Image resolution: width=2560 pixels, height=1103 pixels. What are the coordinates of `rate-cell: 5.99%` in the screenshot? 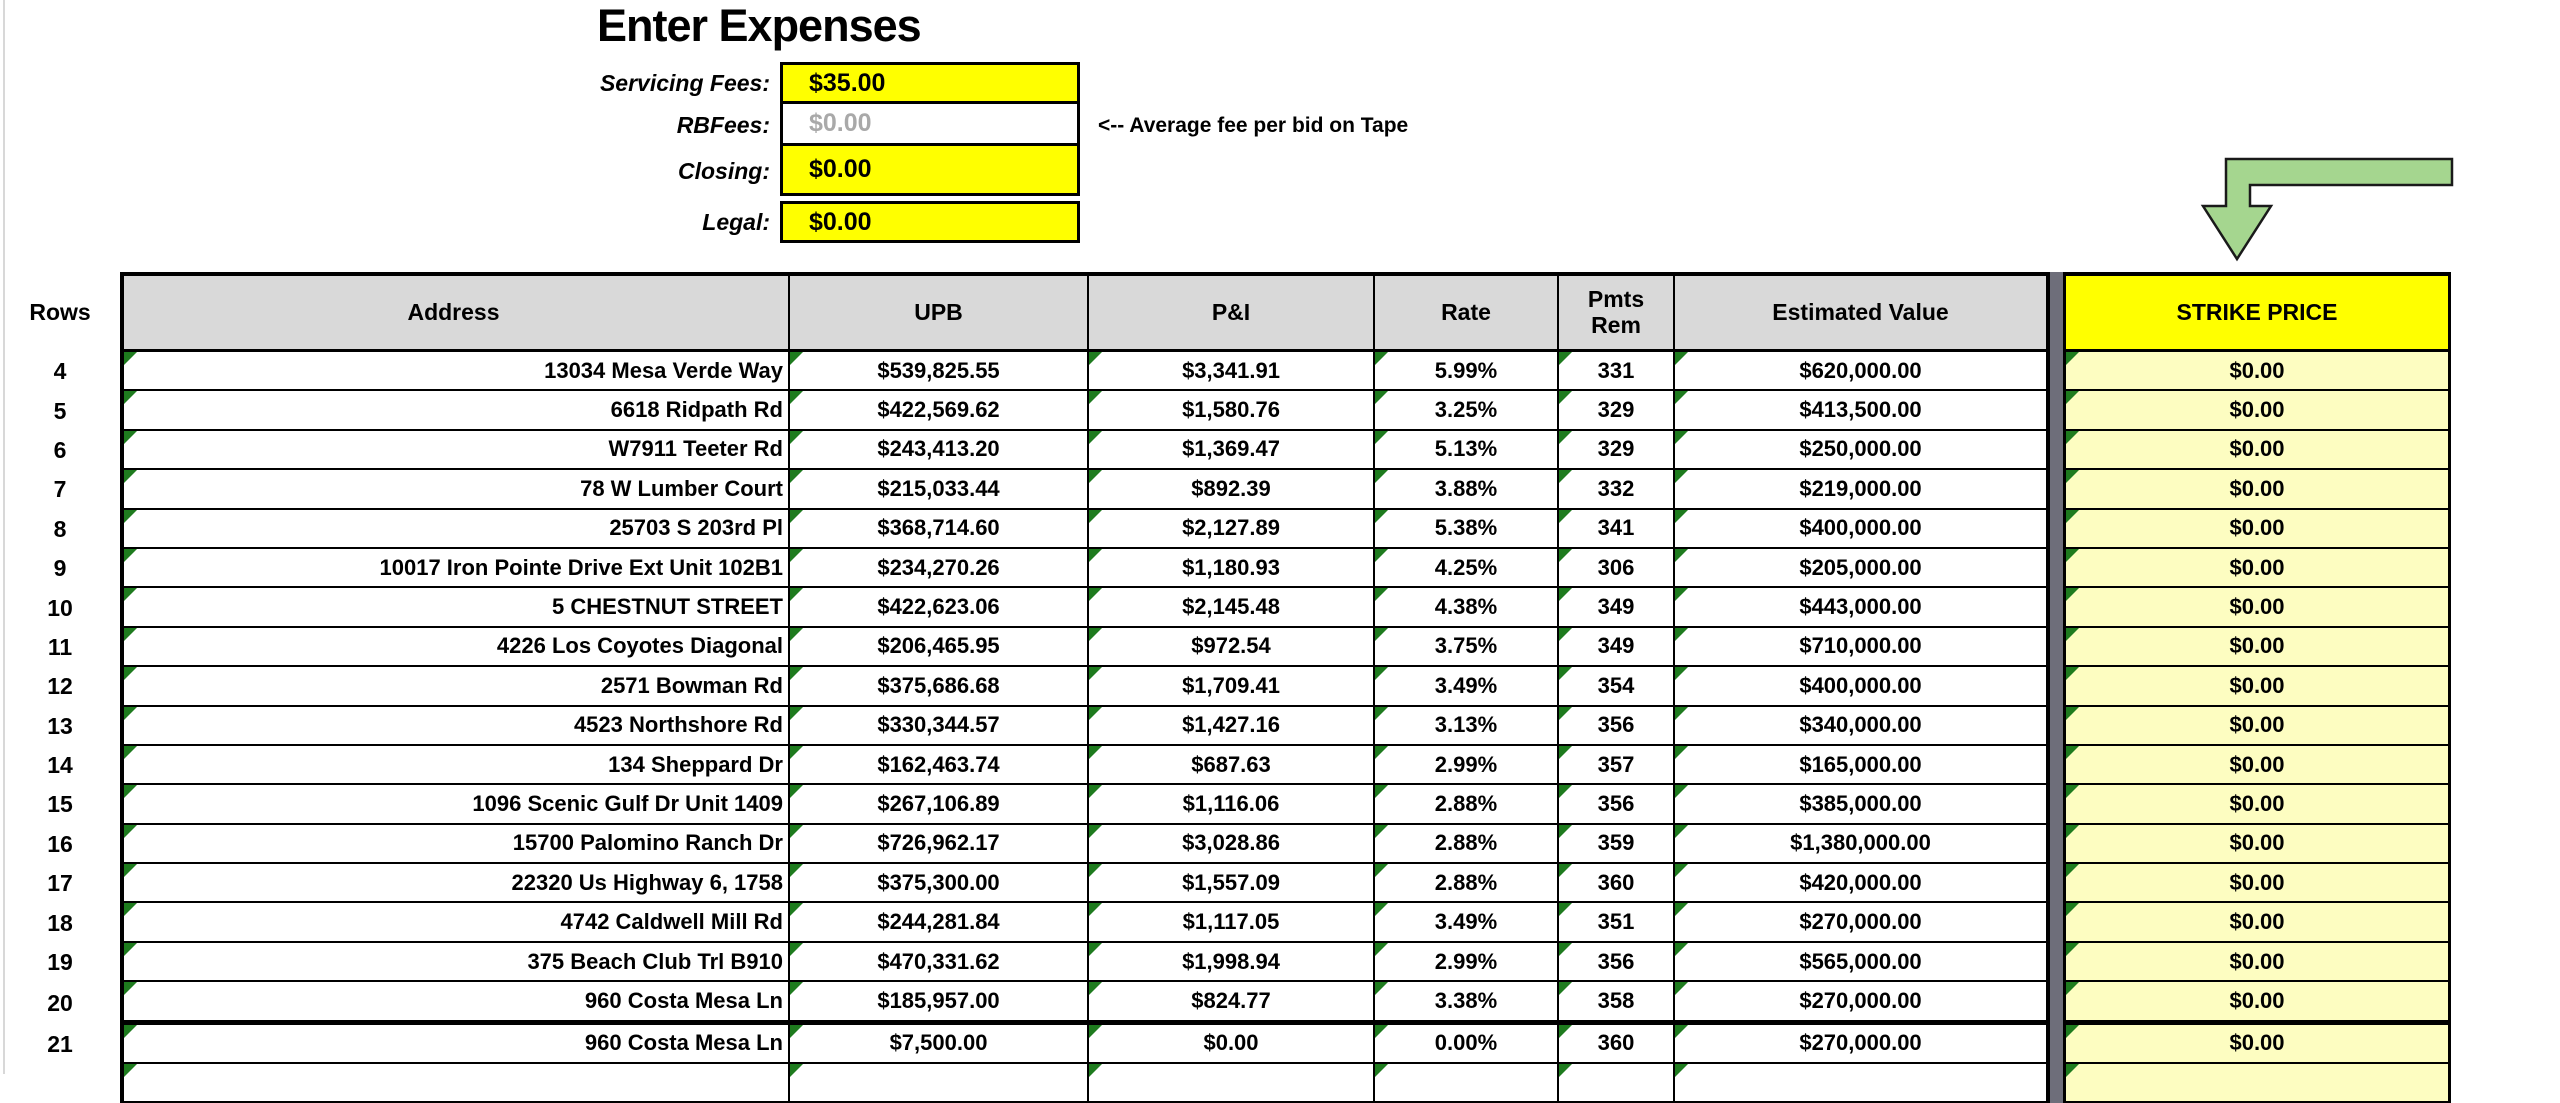 It's located at (1467, 372).